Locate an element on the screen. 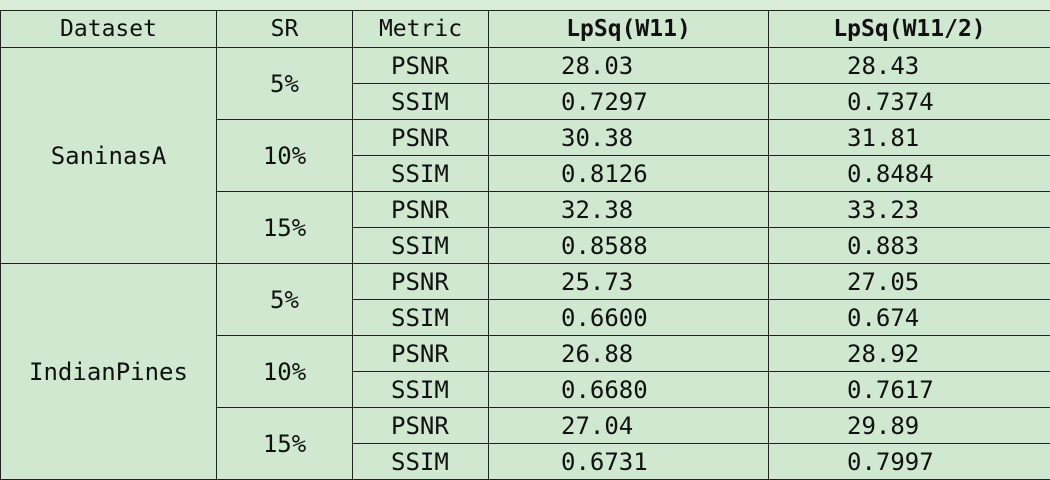 The width and height of the screenshot is (1050, 480). value-cell-b: 29.89 is located at coordinates (909, 426).